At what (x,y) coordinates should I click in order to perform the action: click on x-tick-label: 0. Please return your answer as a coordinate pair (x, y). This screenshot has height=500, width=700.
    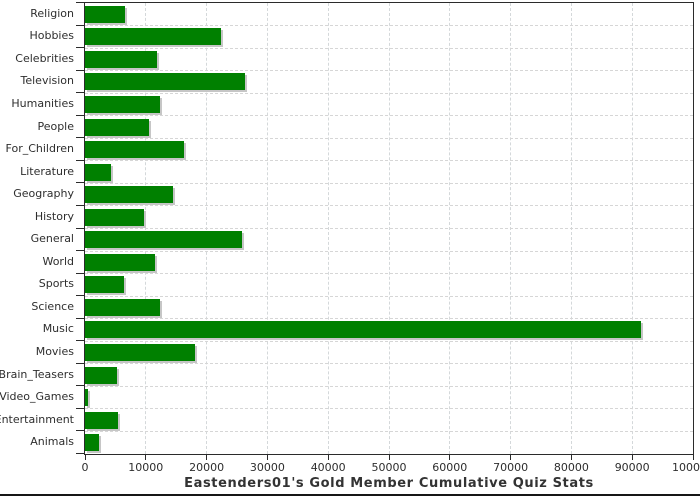
    Looking at the image, I should click on (85, 467).